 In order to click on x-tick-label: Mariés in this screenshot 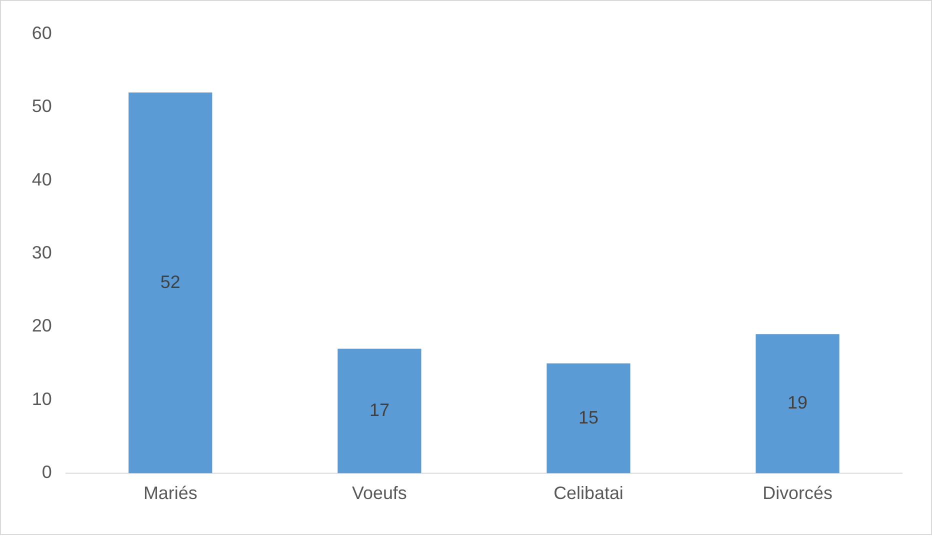, I will do `click(170, 492)`.